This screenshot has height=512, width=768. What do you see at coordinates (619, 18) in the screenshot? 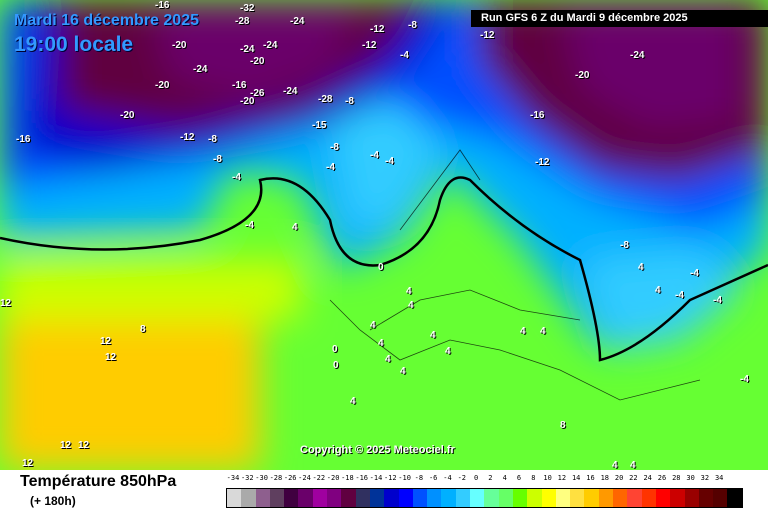
I see `run-info: Run GFS 6 Z du Mardi 9 décembre 2025` at bounding box center [619, 18].